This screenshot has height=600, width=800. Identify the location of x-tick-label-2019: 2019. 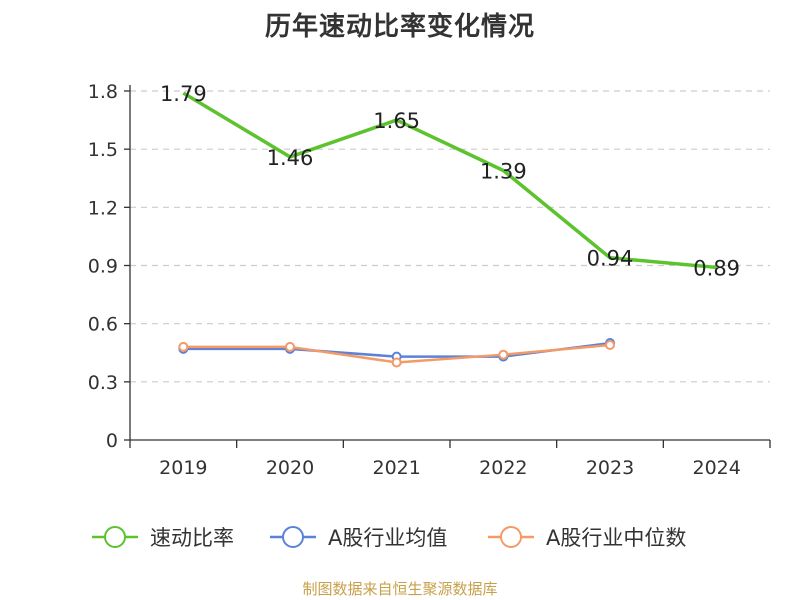
(183, 468).